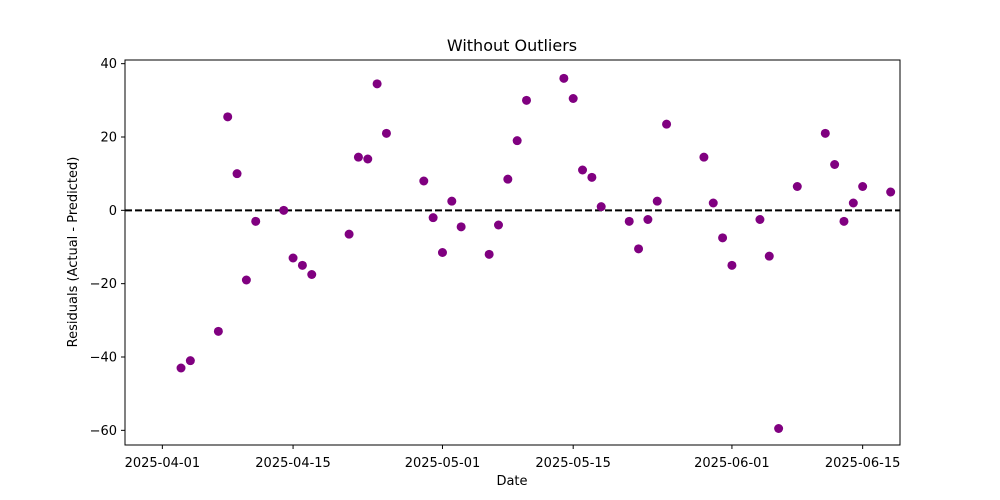 The image size is (1000, 500). I want to click on x-tick-label: 2025-04-15, so click(293, 463).